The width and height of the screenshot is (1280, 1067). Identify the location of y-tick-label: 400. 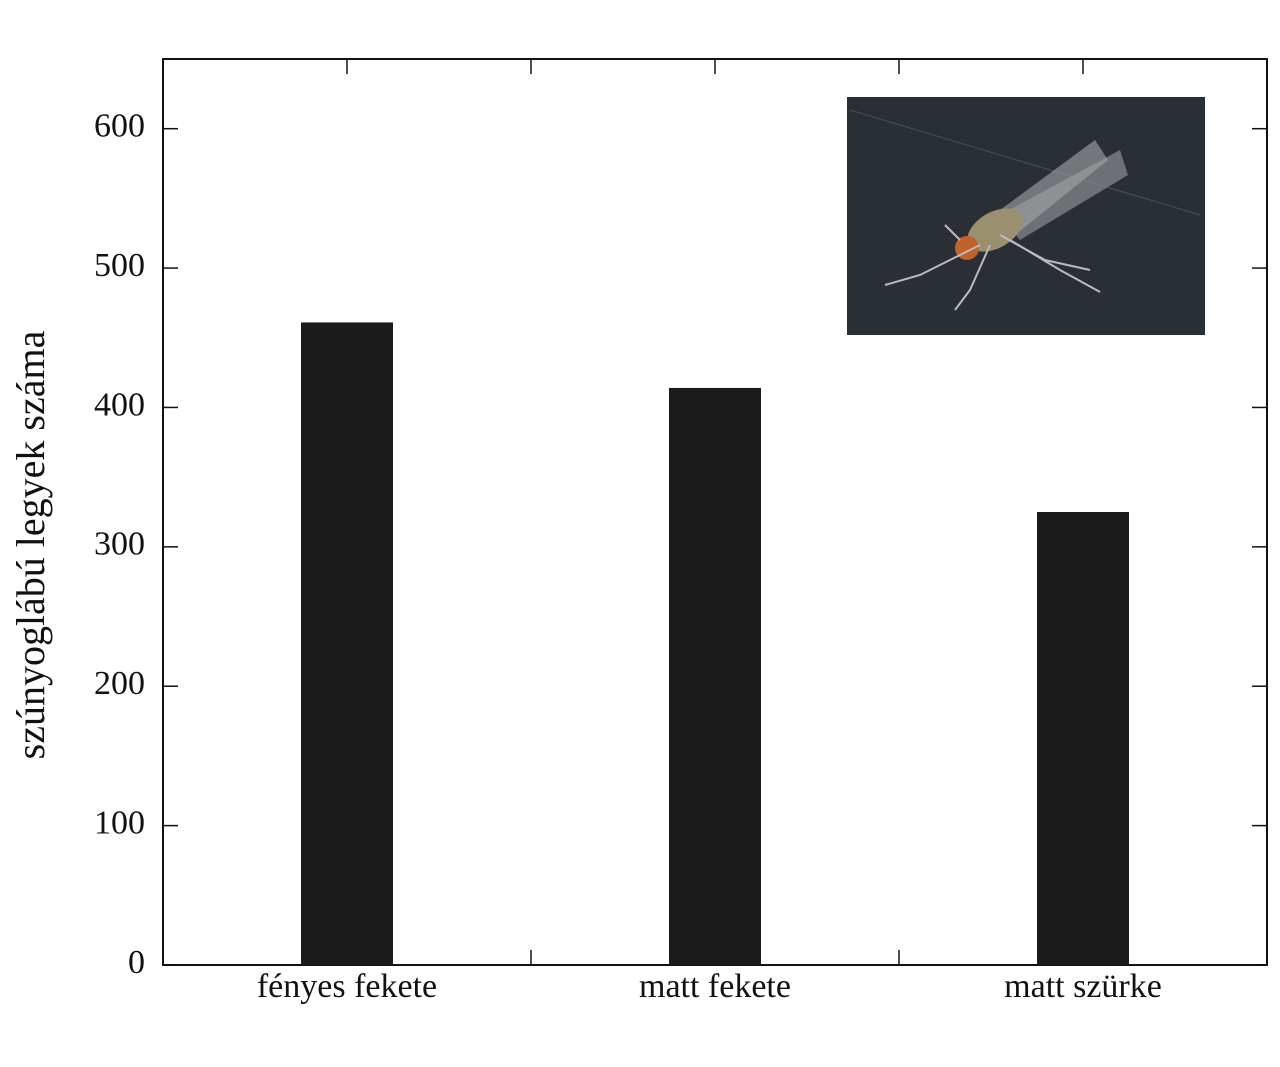
(119, 404).